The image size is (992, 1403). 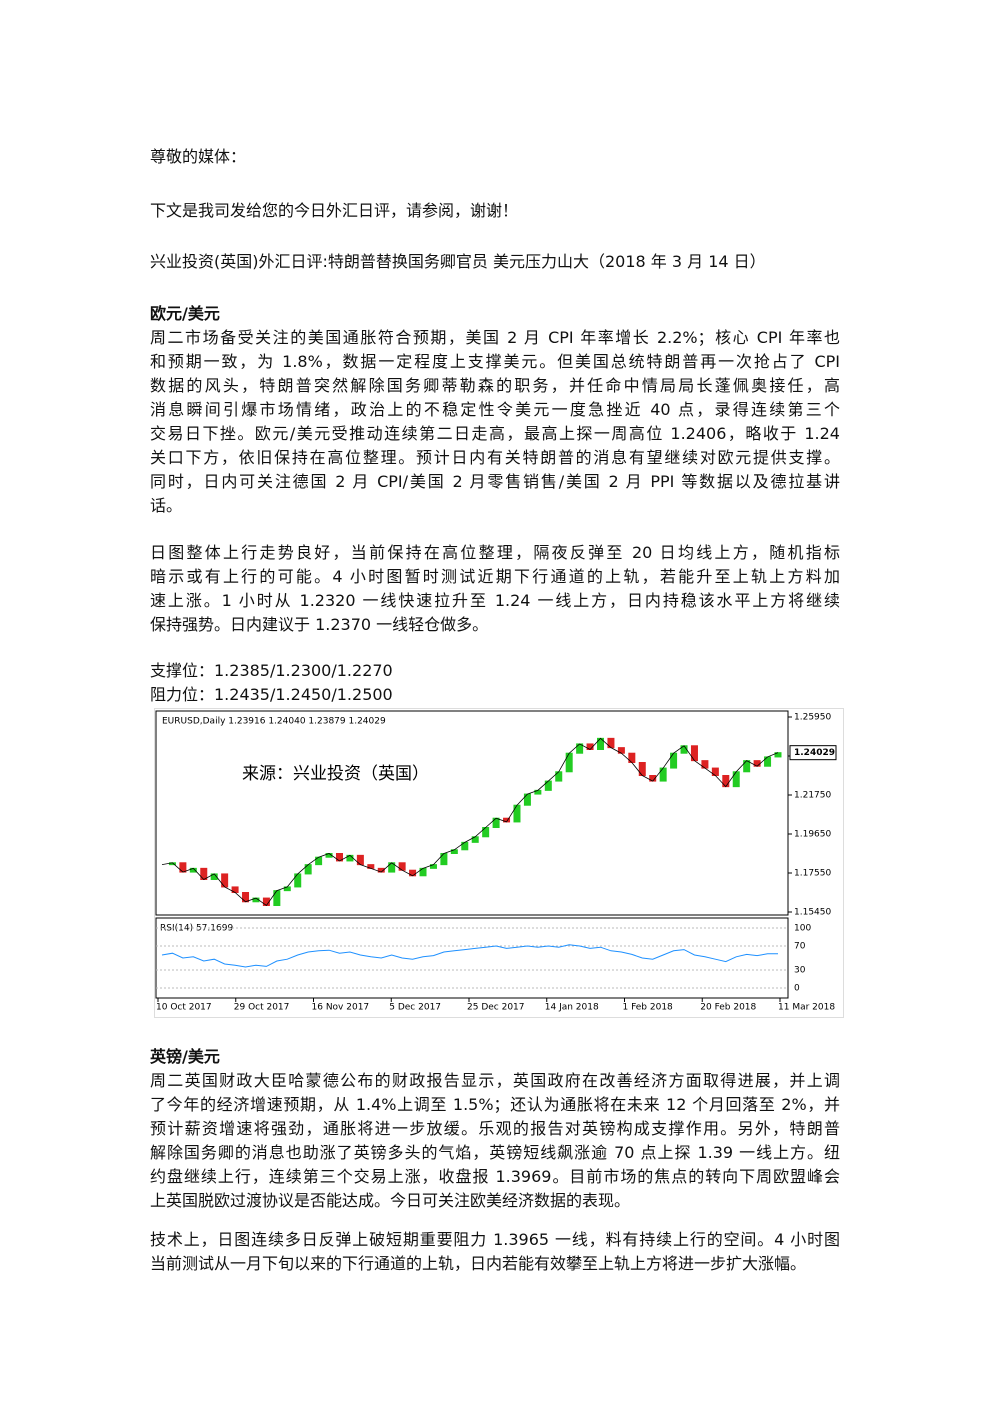 I want to click on y-tick-label: 1.17550, so click(x=812, y=874).